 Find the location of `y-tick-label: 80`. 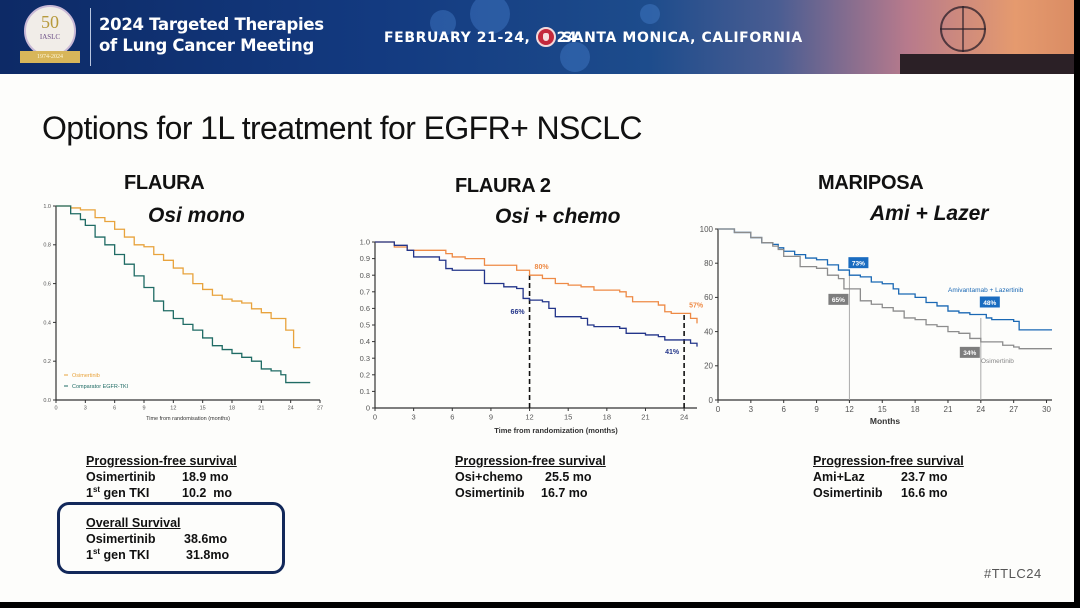

y-tick-label: 80 is located at coordinates (708, 263).